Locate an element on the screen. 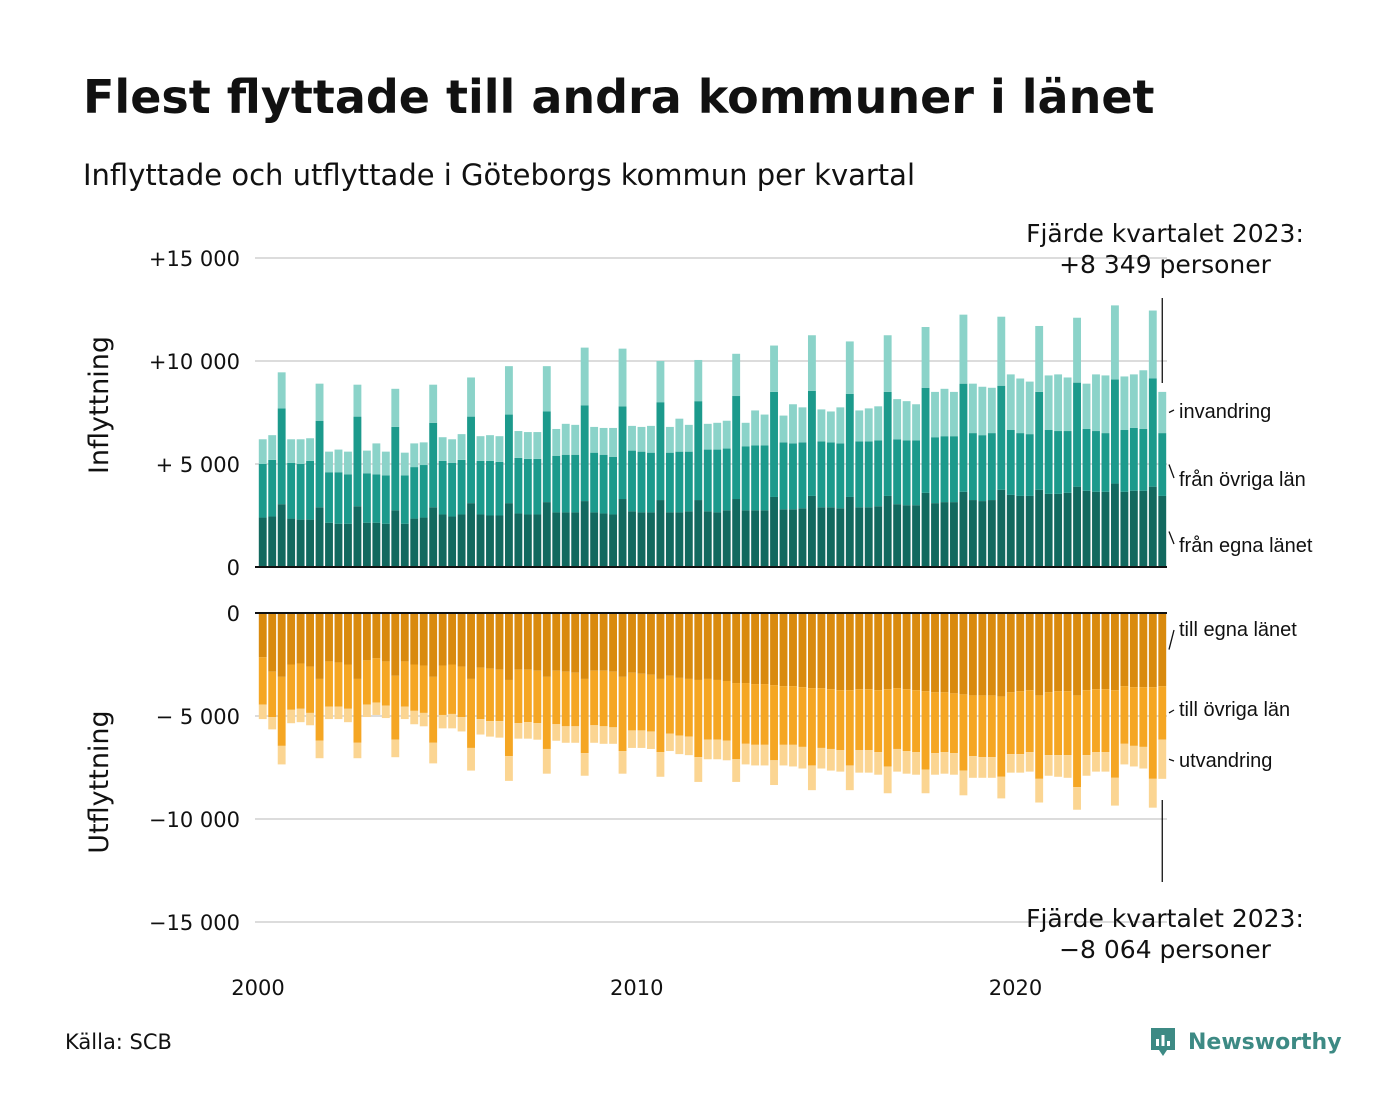 This screenshot has width=1400, height=1120. segment-label: från egna länet is located at coordinates (1246, 546).